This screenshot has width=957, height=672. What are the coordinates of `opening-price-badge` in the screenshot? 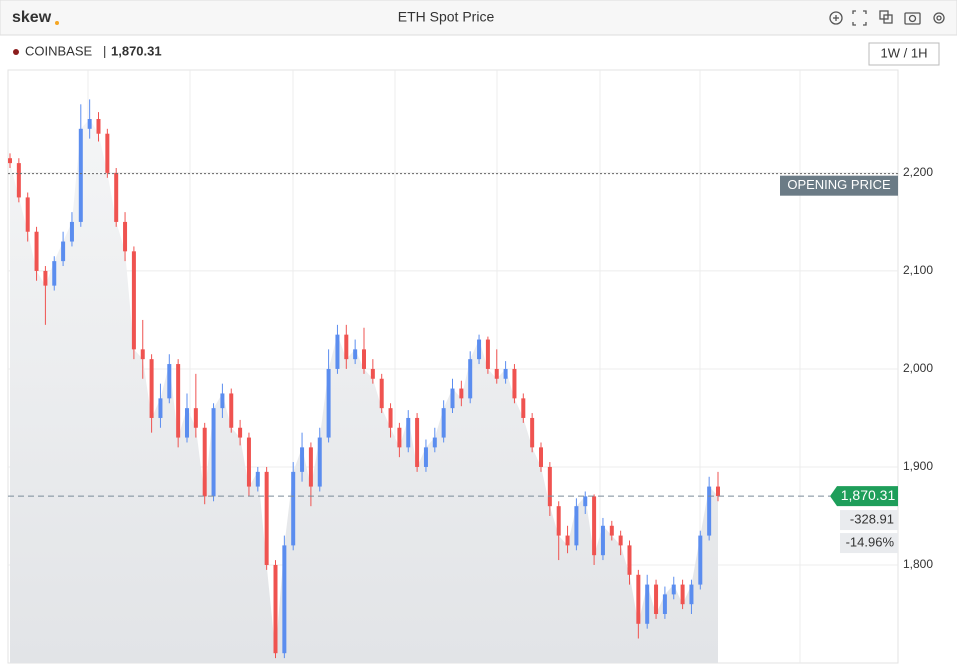 It's located at (839, 185).